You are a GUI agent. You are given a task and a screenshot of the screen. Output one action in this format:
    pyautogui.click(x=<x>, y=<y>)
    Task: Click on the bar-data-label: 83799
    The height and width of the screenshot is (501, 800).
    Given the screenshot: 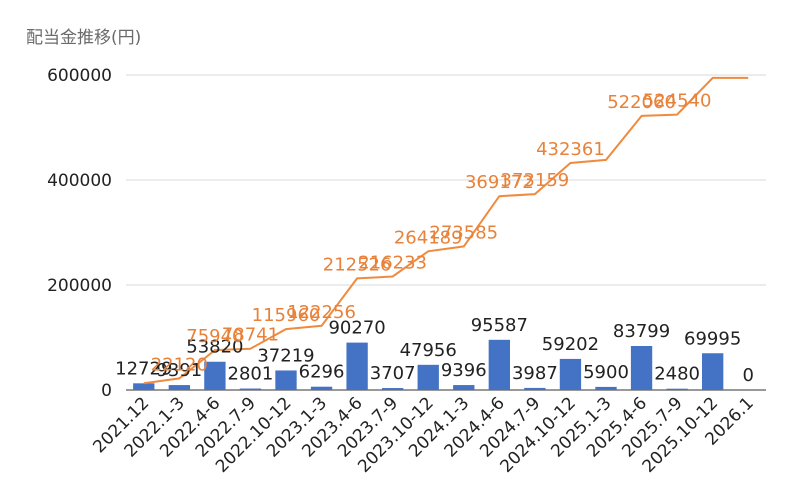 What is the action you would take?
    pyautogui.click(x=641, y=331)
    